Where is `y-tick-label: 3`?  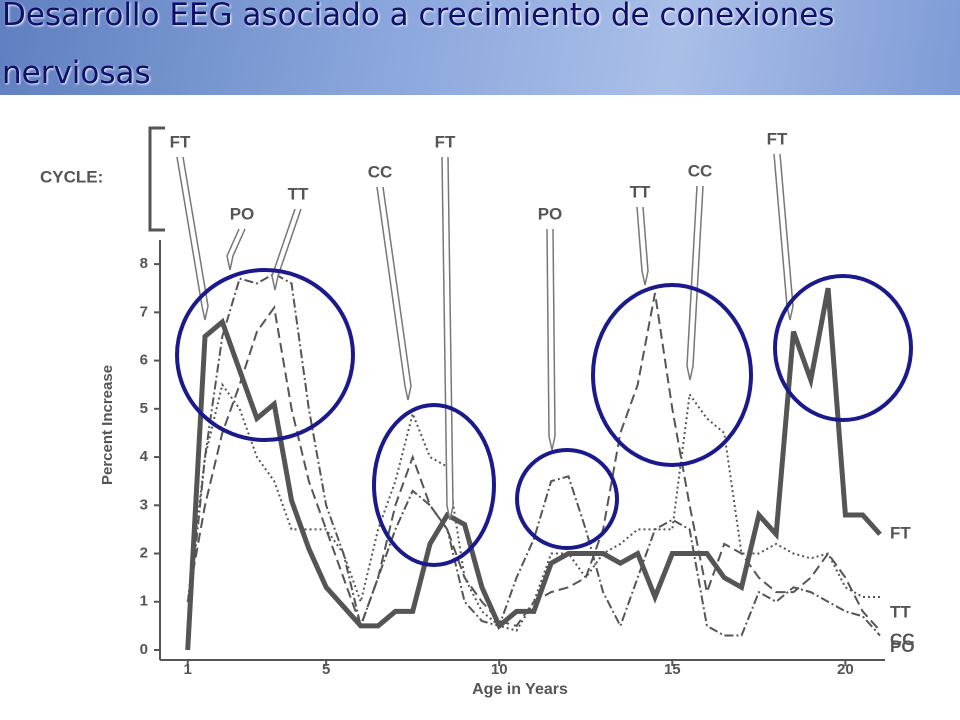
y-tick-label: 3 is located at coordinates (144, 504).